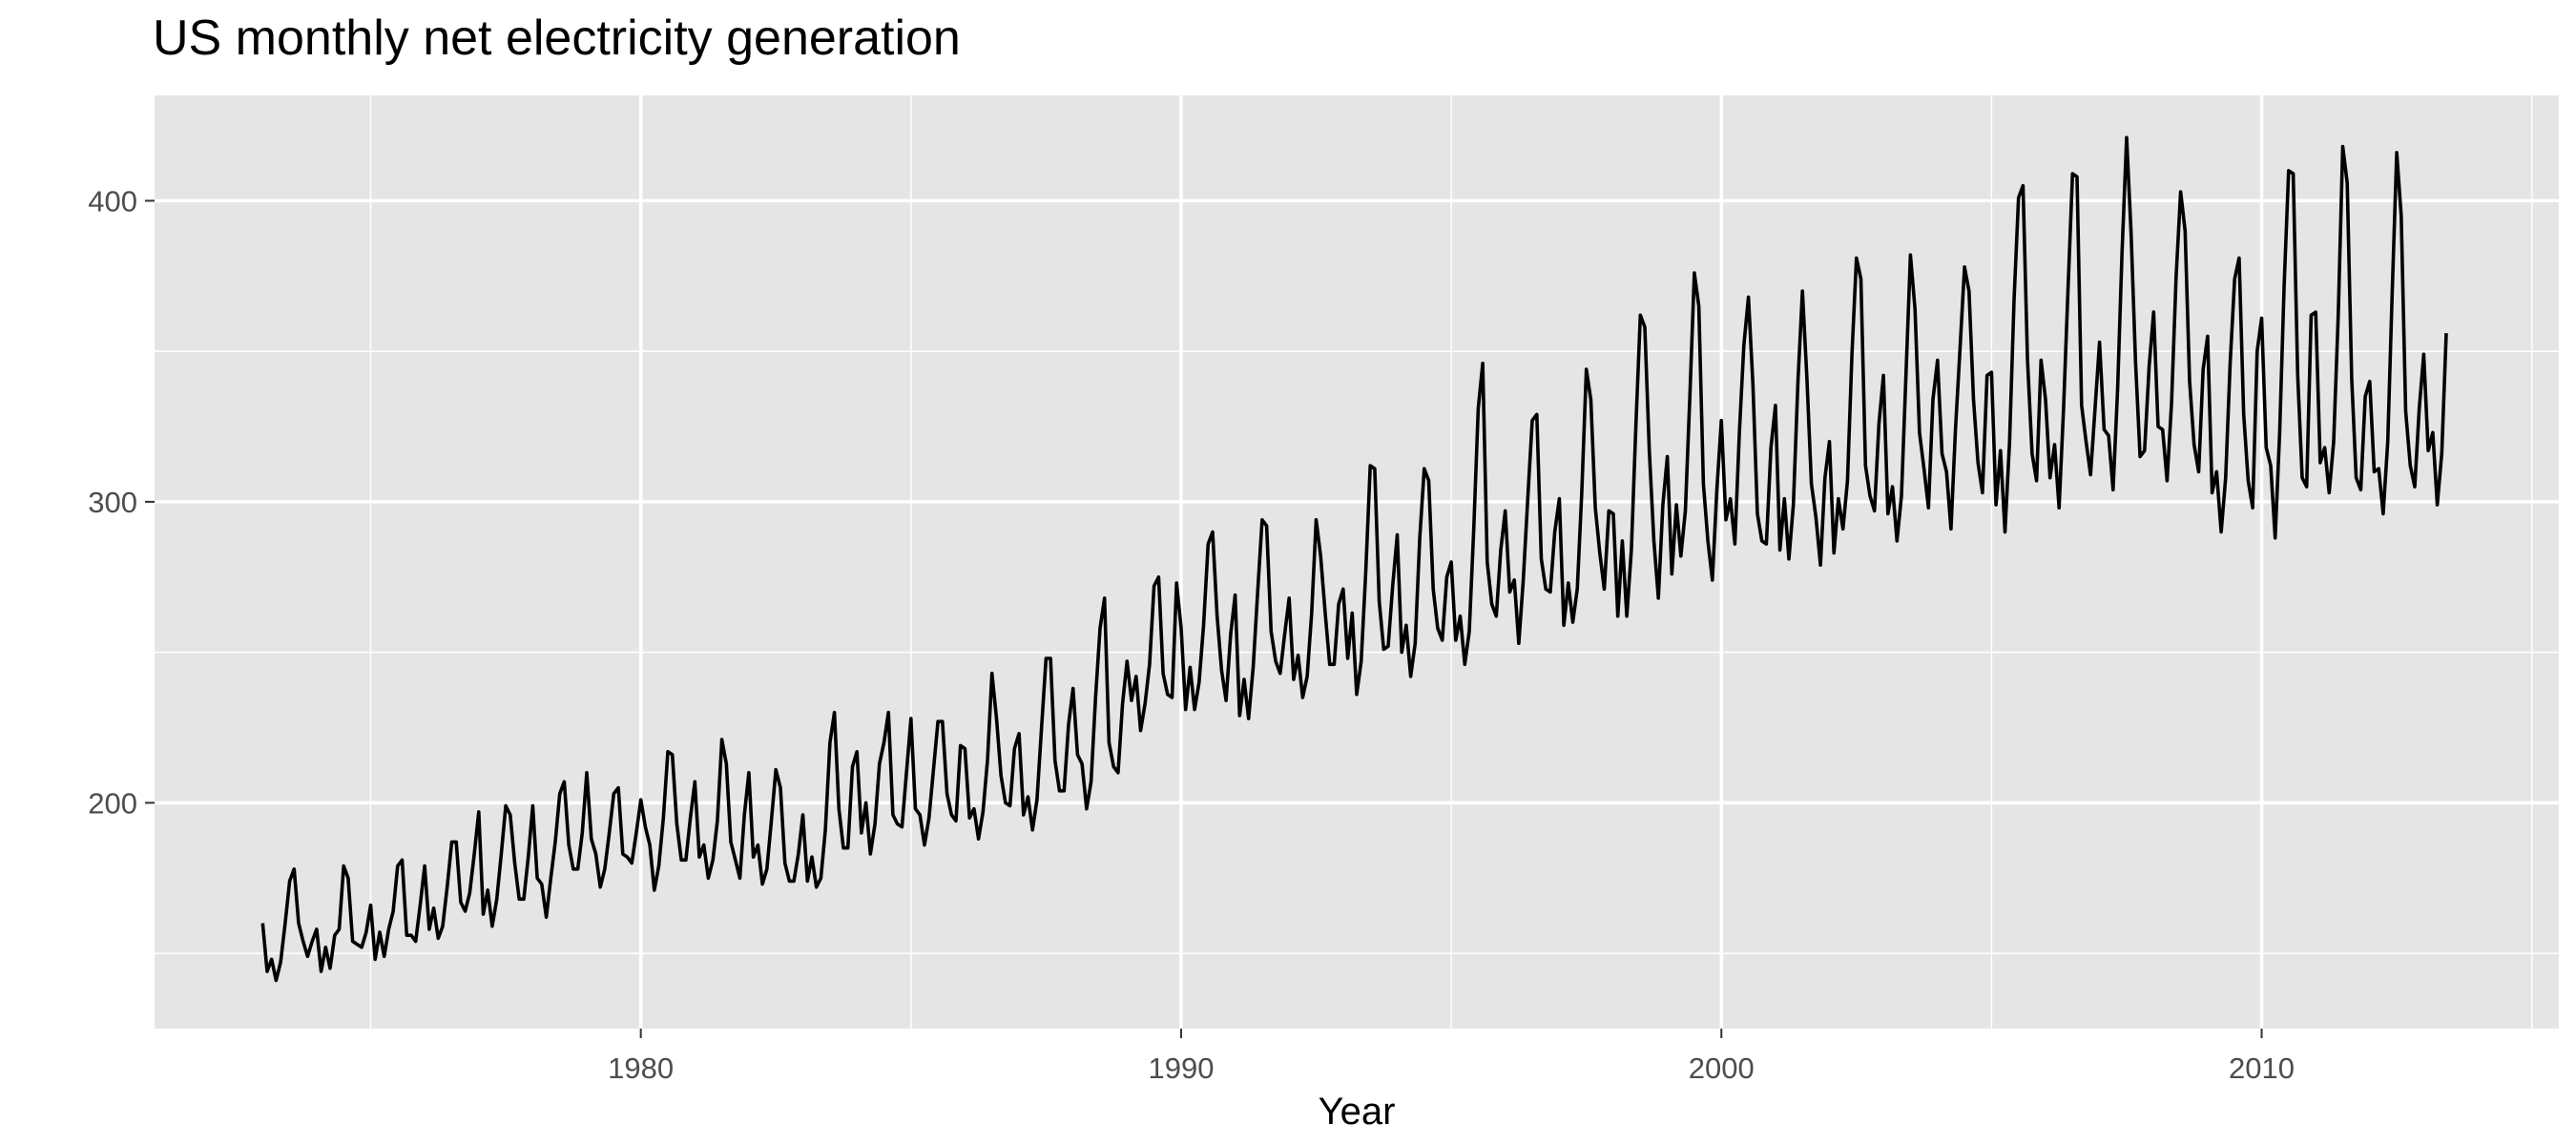 The image size is (2576, 1145). I want to click on y-tick-label: 300, so click(112, 503).